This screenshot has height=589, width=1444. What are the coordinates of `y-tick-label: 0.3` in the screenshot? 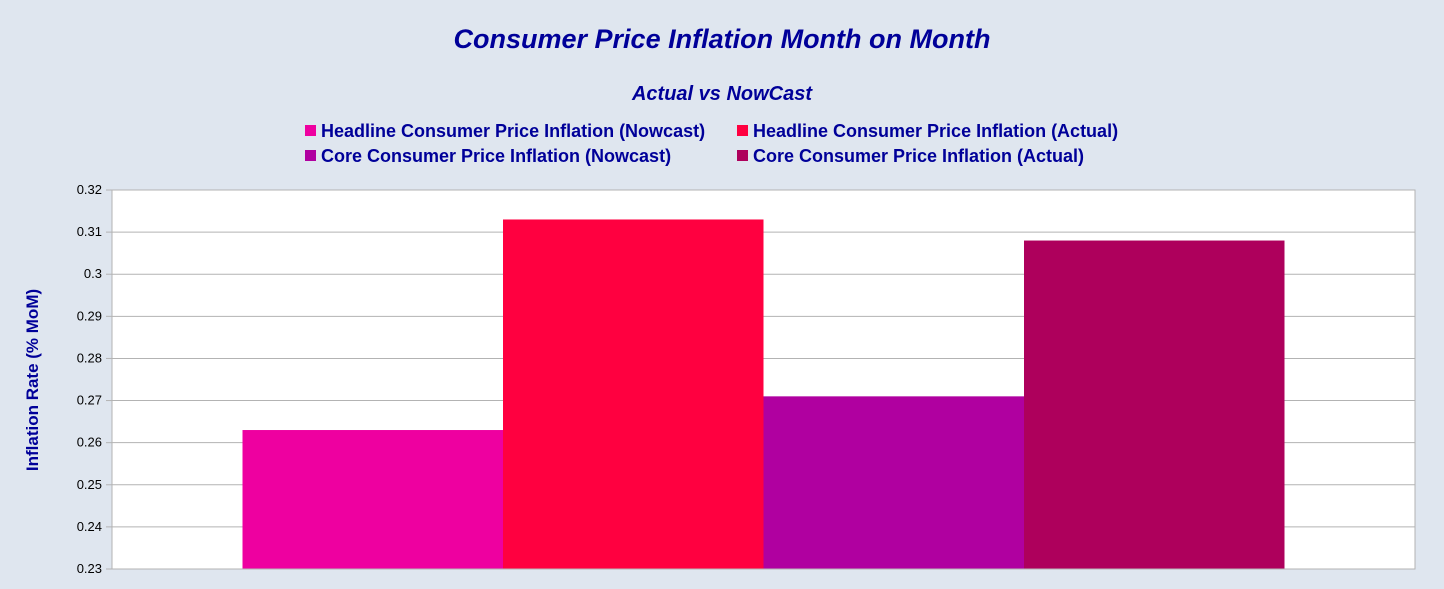 It's located at (93, 273).